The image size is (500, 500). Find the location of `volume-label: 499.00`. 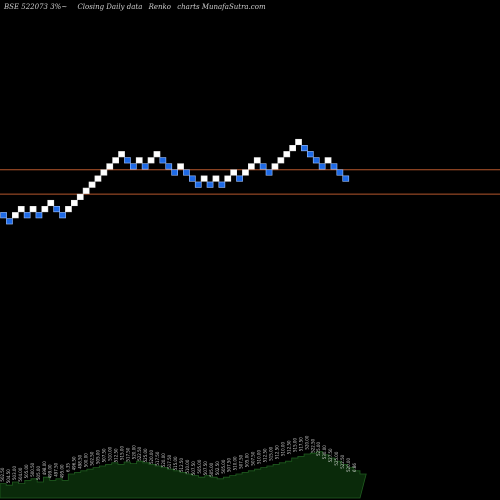

volume-label: 499.00 is located at coordinates (50, 471).